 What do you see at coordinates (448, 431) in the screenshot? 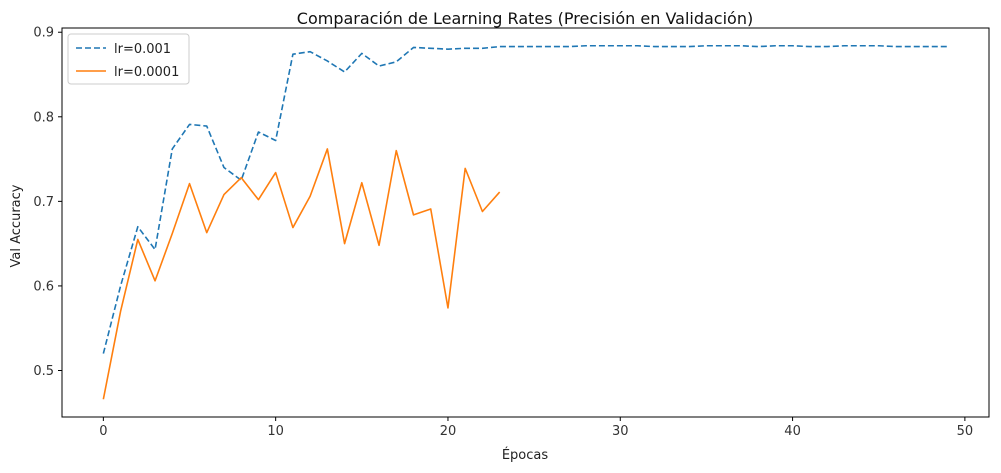
I see `x-tick-label: 20` at bounding box center [448, 431].